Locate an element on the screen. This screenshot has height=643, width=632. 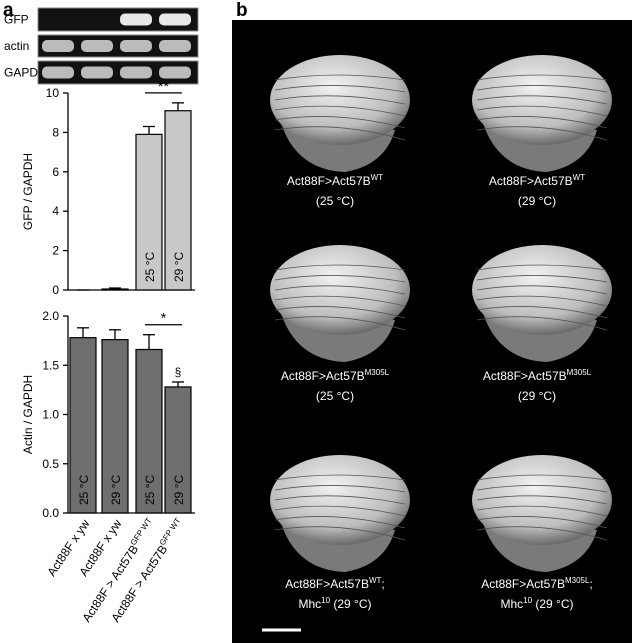
y-tick-label: 0.5 is located at coordinates (50, 464).